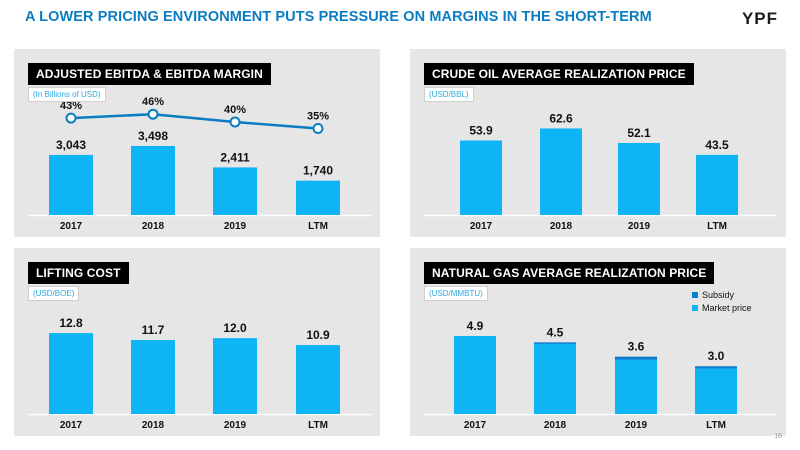 The height and width of the screenshot is (450, 800). I want to click on lifting-cost-value-label: 12.8, so click(71, 323).